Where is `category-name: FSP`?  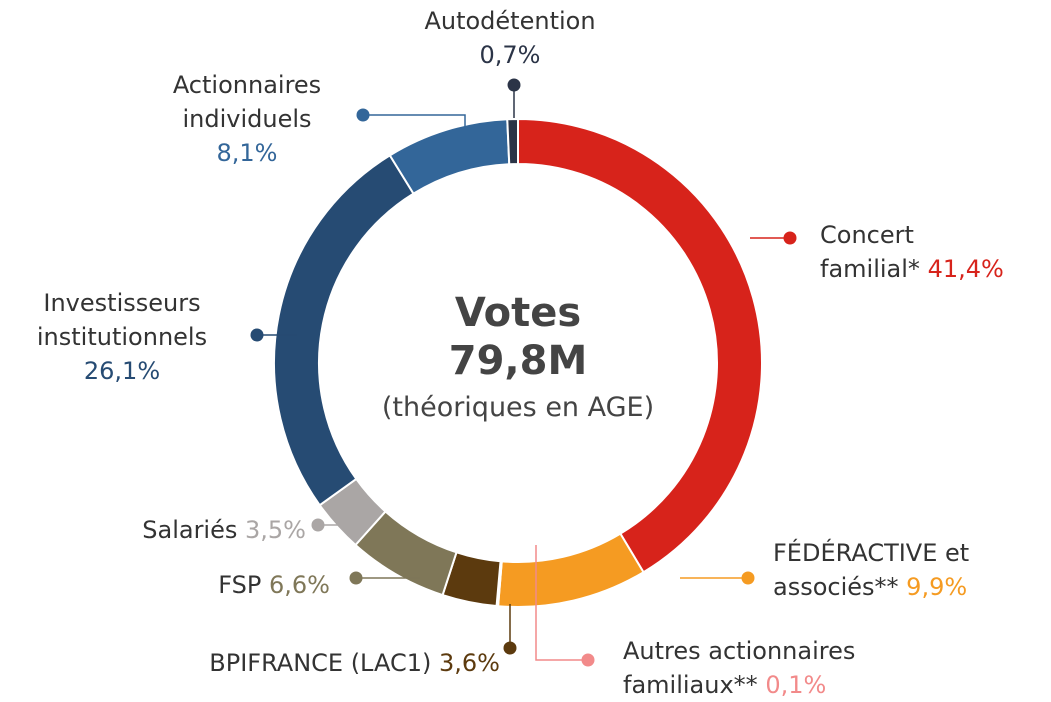
category-name: FSP is located at coordinates (240, 585).